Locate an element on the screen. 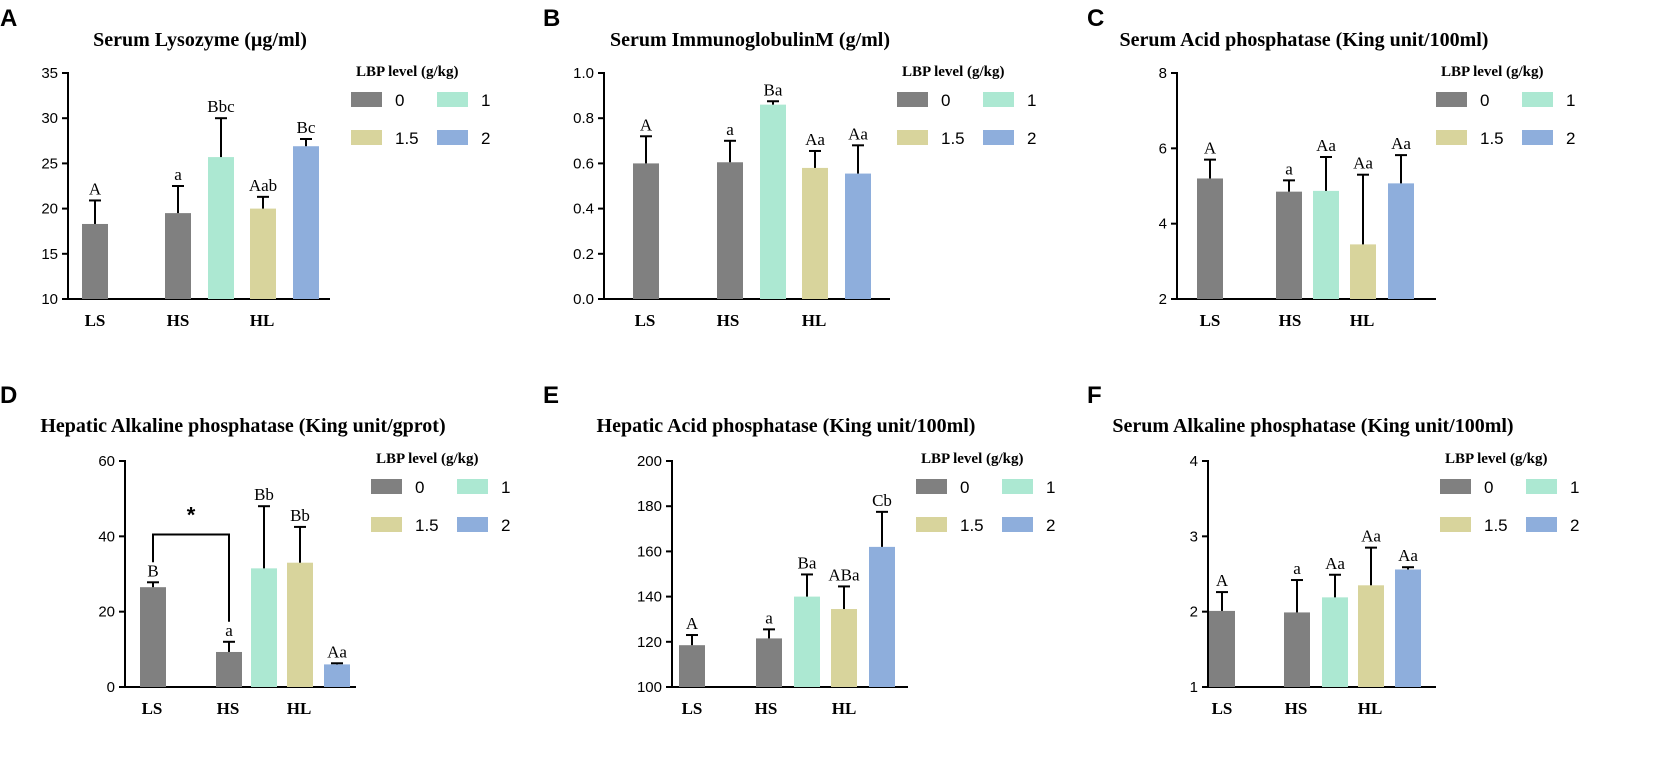 This screenshot has height=764, width=1680. y-tick-label: 0.6 is located at coordinates (583, 163).